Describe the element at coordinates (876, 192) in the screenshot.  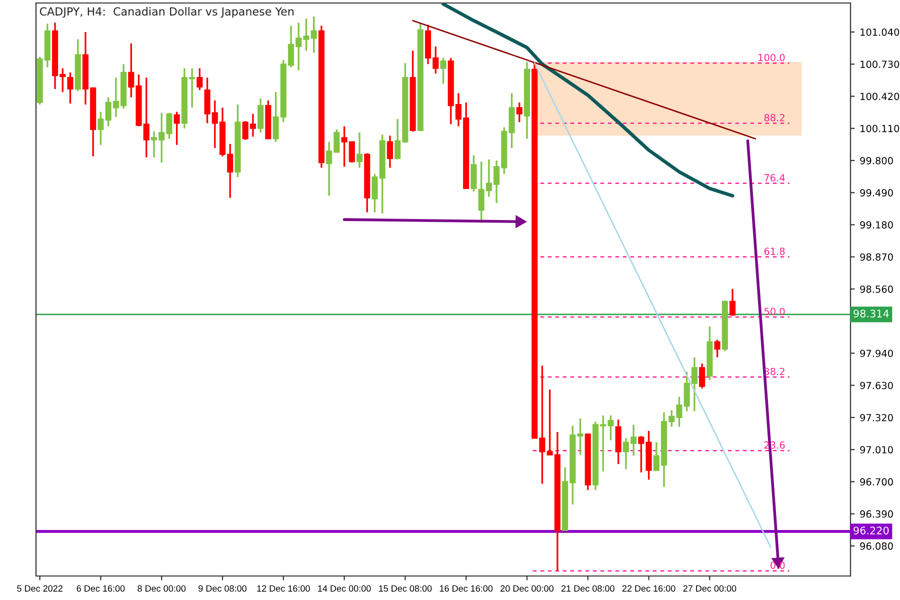
I see `y-tick-label: 99.490` at that location.